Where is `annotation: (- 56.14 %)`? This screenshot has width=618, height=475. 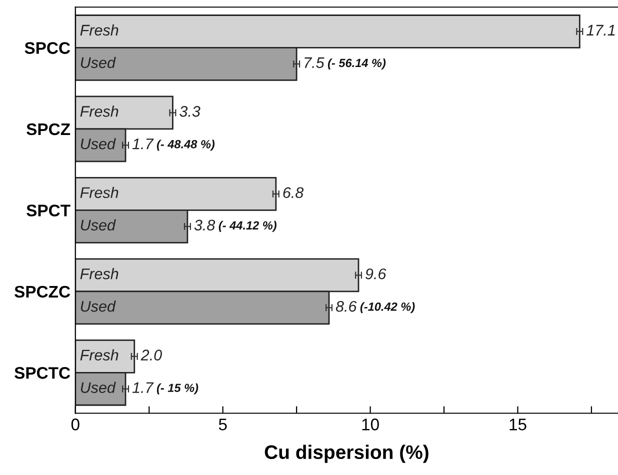
annotation: (- 56.14 %) is located at coordinates (357, 64).